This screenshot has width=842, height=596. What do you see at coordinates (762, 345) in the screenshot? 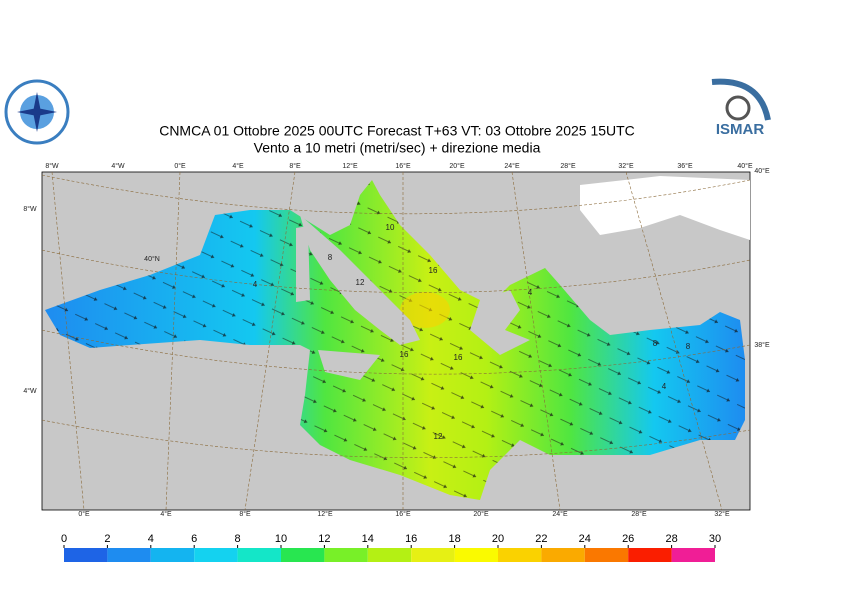
I see `graticule-label: 38°E` at bounding box center [762, 345].